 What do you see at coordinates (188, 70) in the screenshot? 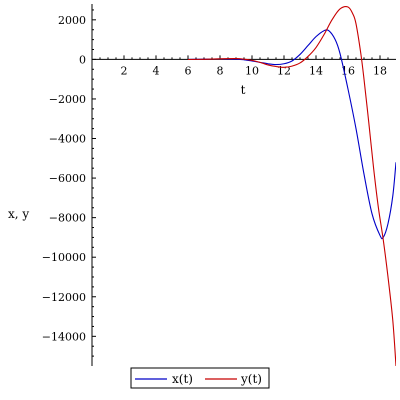
I see `x-tick-label: 6` at bounding box center [188, 70].